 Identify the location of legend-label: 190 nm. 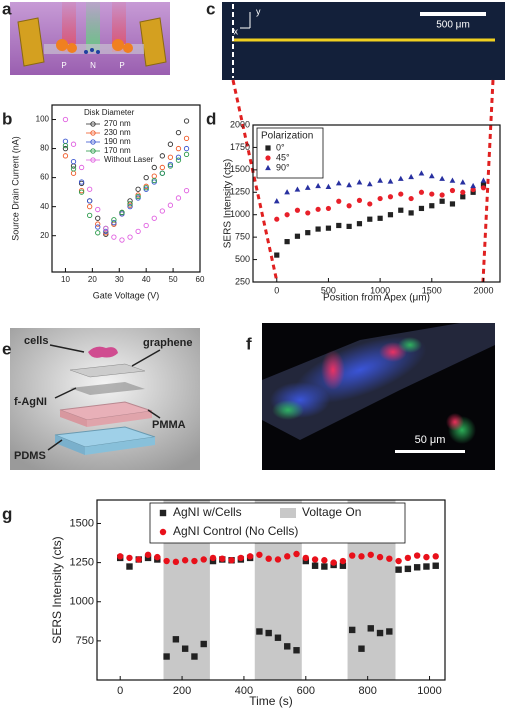
(117, 141).